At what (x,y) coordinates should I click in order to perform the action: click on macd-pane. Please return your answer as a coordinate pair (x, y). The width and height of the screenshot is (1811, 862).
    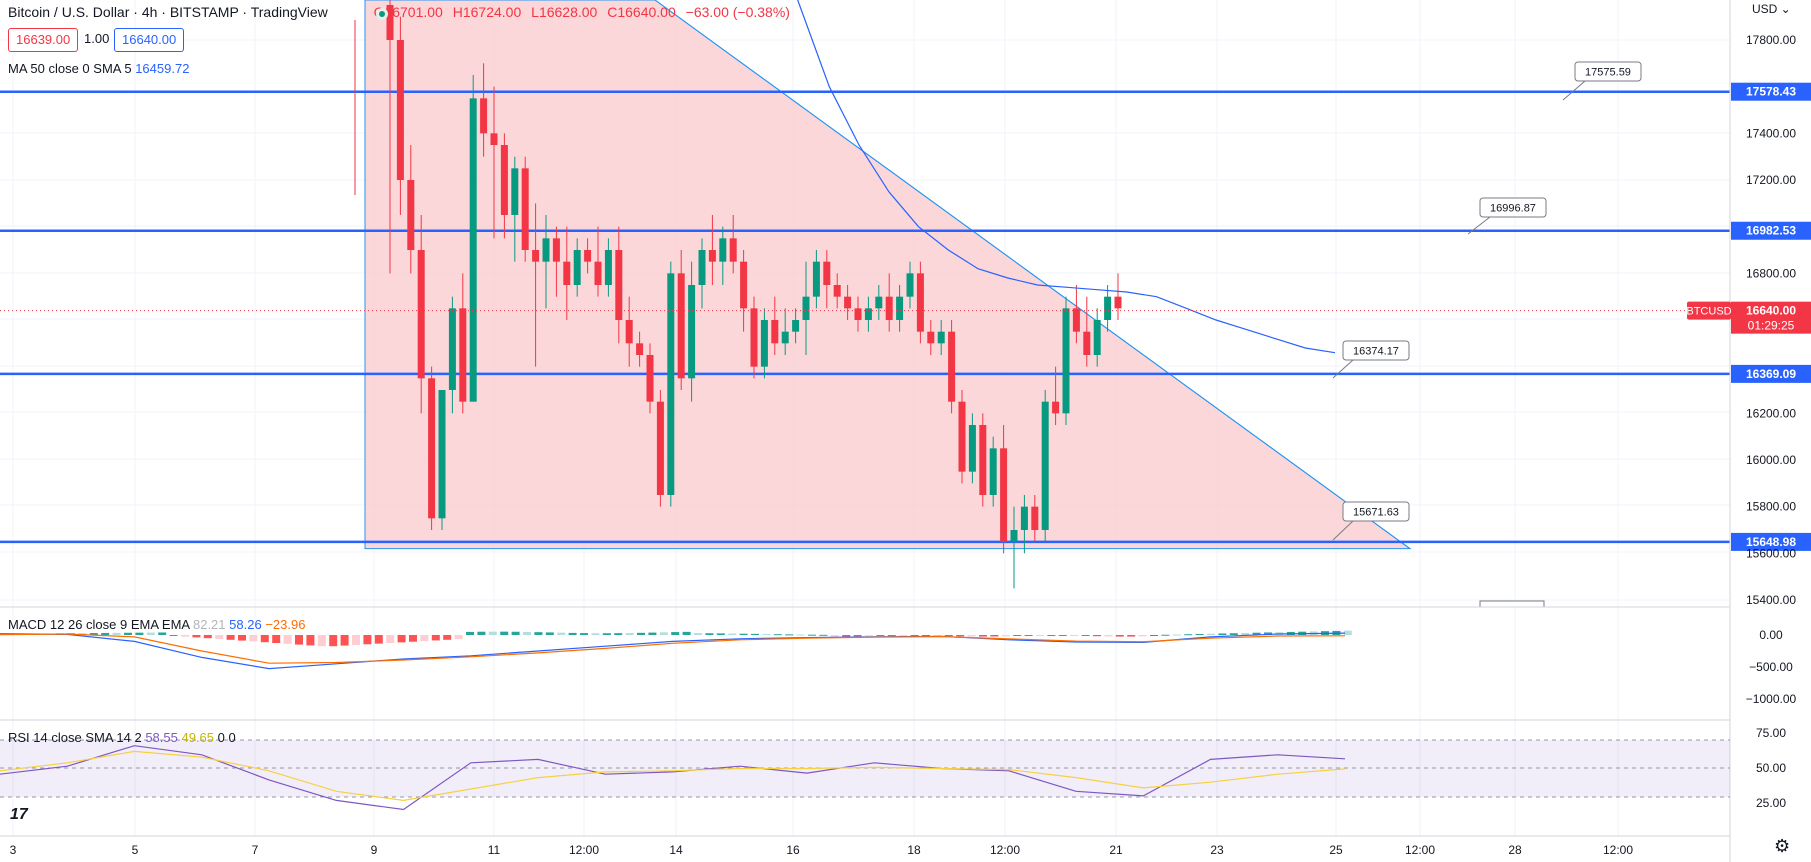
    Looking at the image, I should click on (676, 650).